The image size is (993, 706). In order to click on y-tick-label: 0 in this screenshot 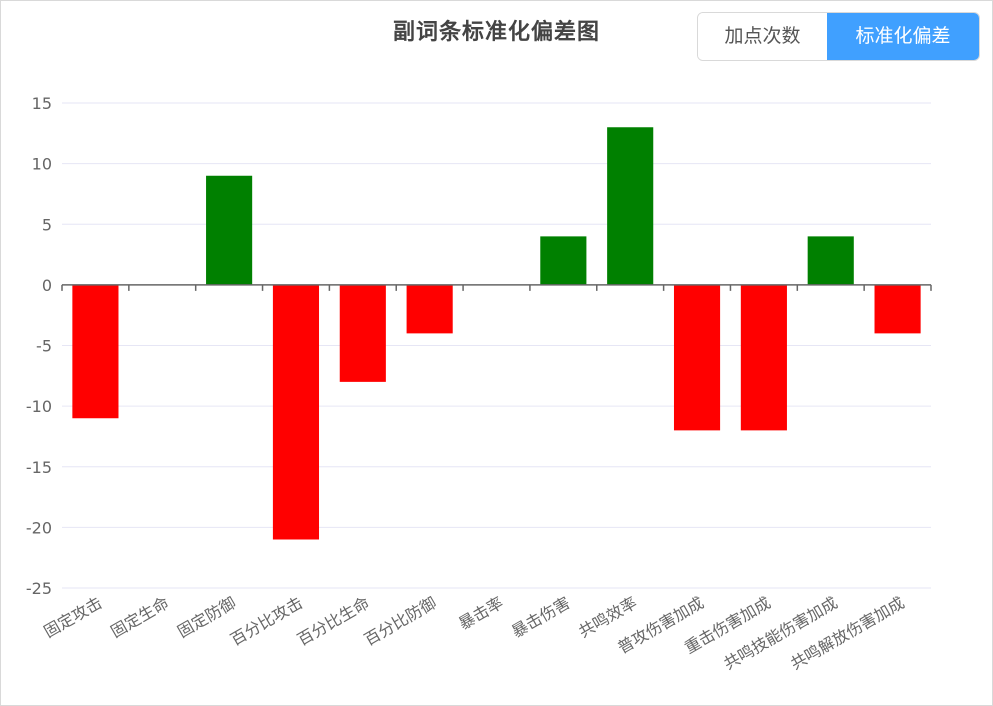, I will do `click(47, 285)`.